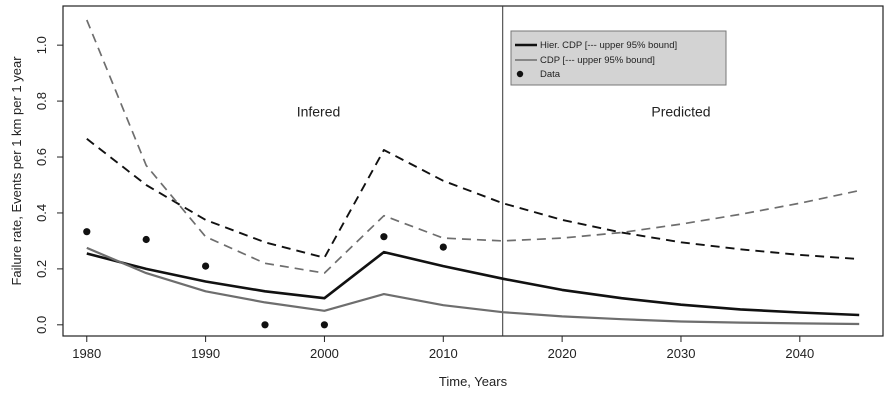 The height and width of the screenshot is (398, 889). I want to click on legend-data-label: Data, so click(550, 74).